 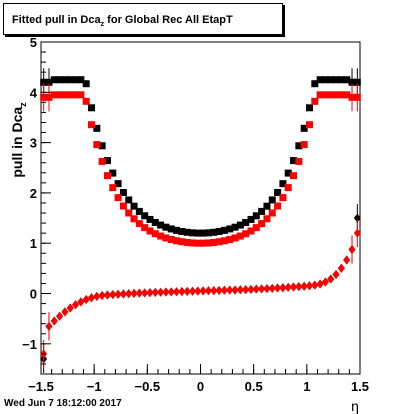 I want to click on y-axis-label: pull in Dcaz, so click(x=18, y=140).